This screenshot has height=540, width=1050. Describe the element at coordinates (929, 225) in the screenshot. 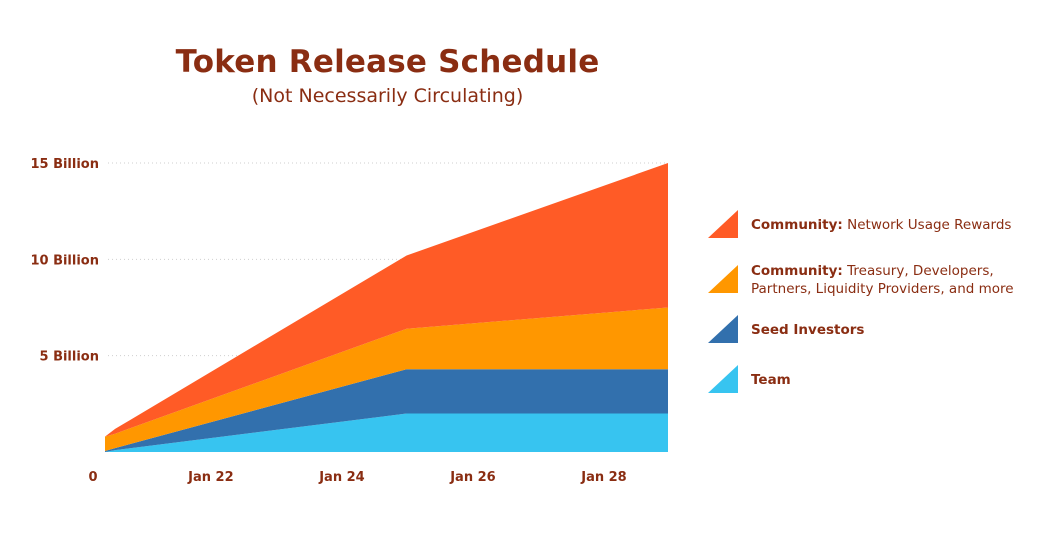

I see `legend-label: Network Usage Rewards` at that location.